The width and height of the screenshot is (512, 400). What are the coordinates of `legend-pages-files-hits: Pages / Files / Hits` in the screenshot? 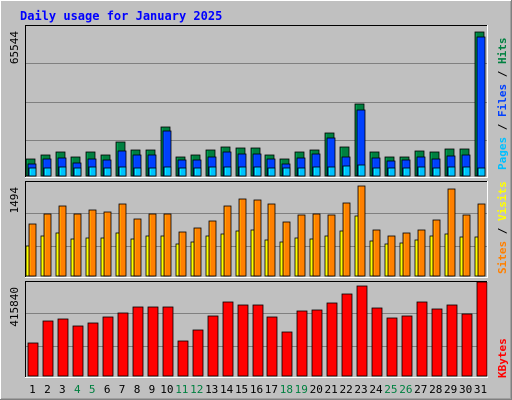 It's located at (502, 104).